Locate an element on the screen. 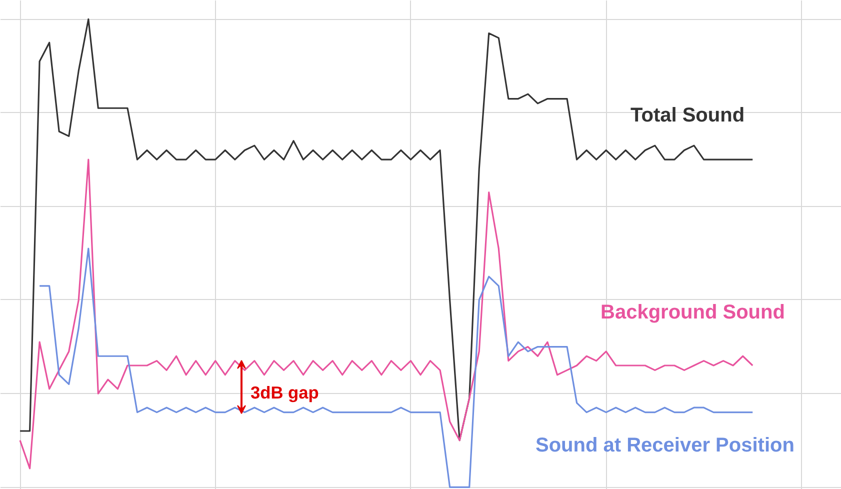 The width and height of the screenshot is (841, 489). series-label: Background Sound is located at coordinates (692, 313).